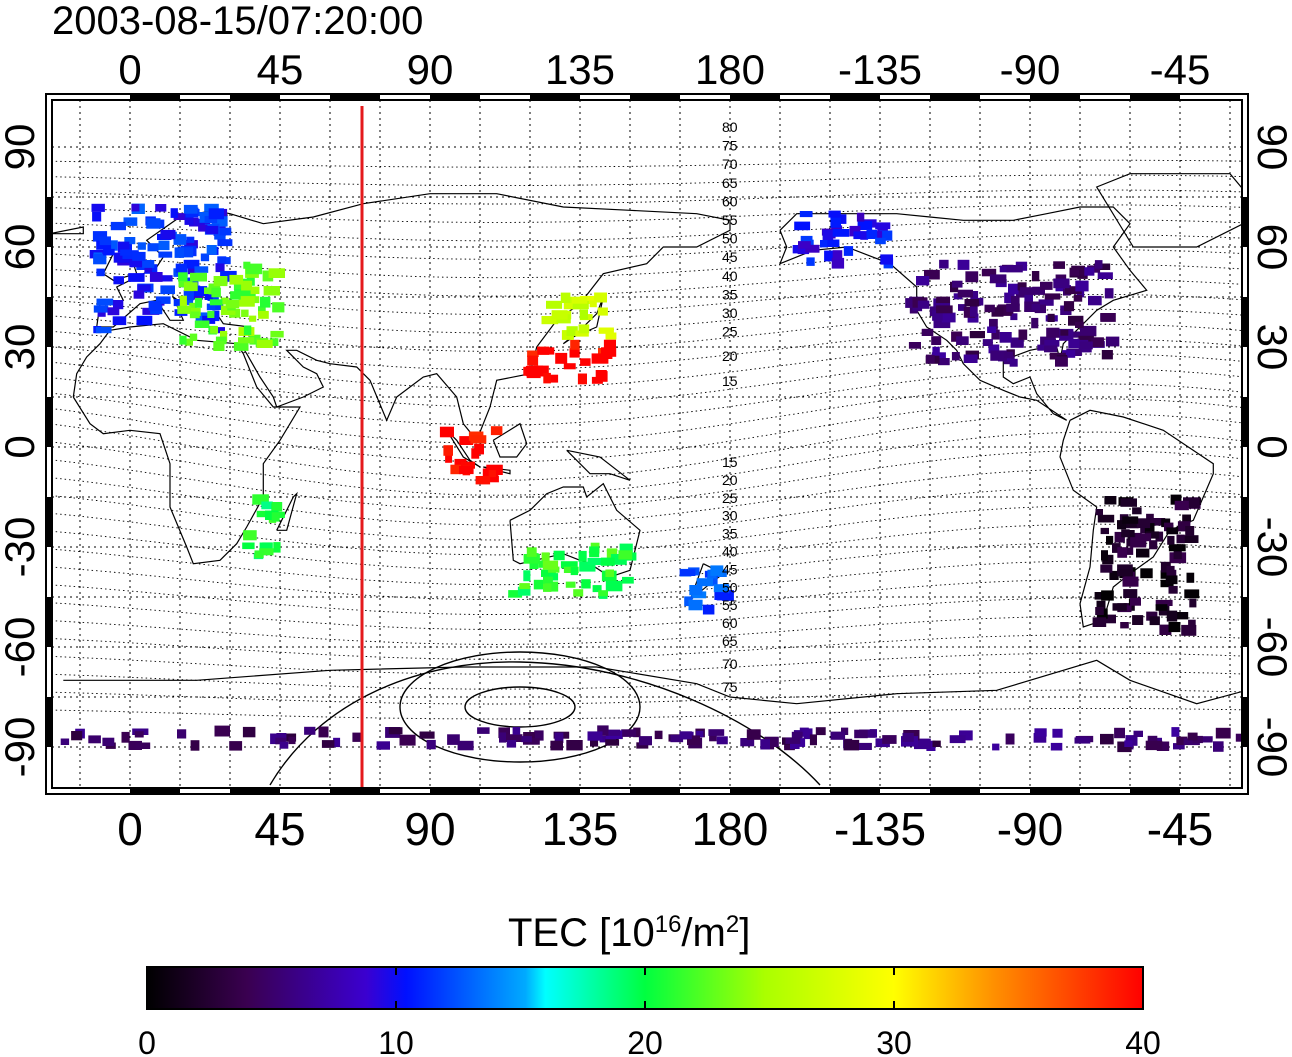 This screenshot has width=1292, height=1057. What do you see at coordinates (730, 623) in the screenshot?
I see `contour-label: 60` at bounding box center [730, 623].